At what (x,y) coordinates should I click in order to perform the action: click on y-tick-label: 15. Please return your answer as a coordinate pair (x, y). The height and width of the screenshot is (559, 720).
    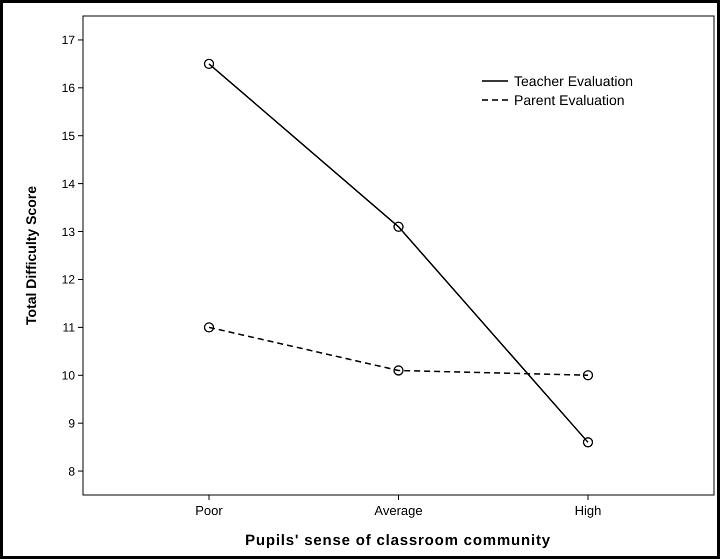
    Looking at the image, I should click on (69, 135).